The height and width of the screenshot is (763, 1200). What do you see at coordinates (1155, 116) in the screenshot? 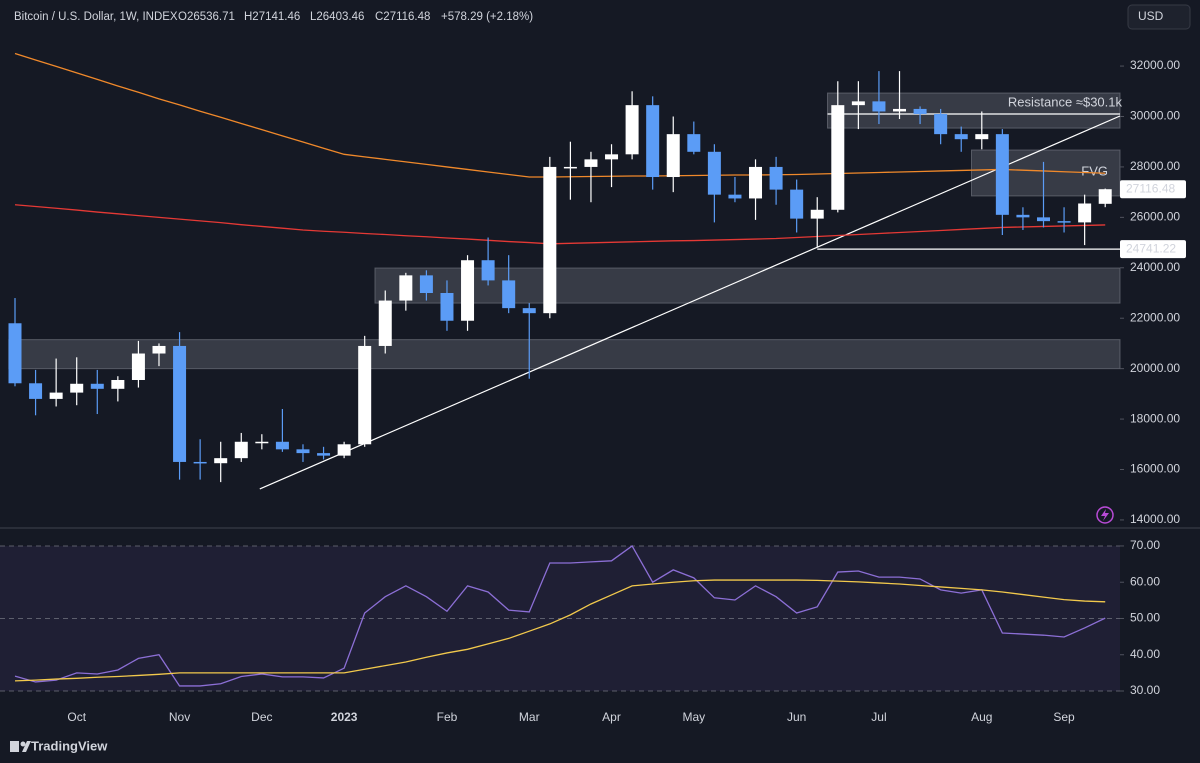
I see `y-tick-label: 30000.00` at bounding box center [1155, 116].